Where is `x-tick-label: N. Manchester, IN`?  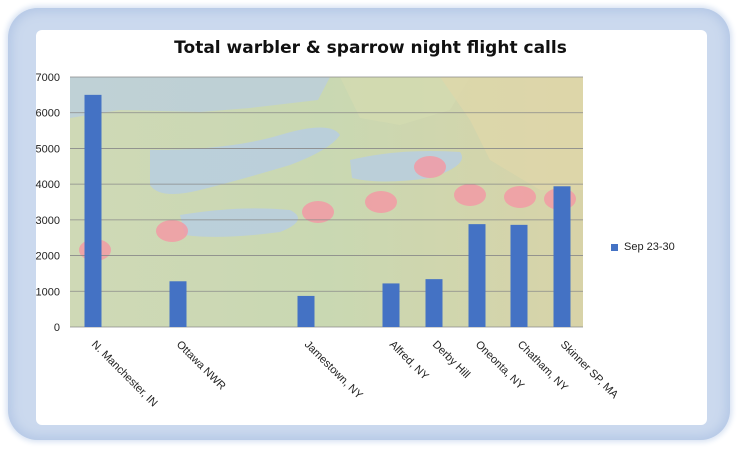
x-tick-label: N. Manchester, IN is located at coordinates (124, 374).